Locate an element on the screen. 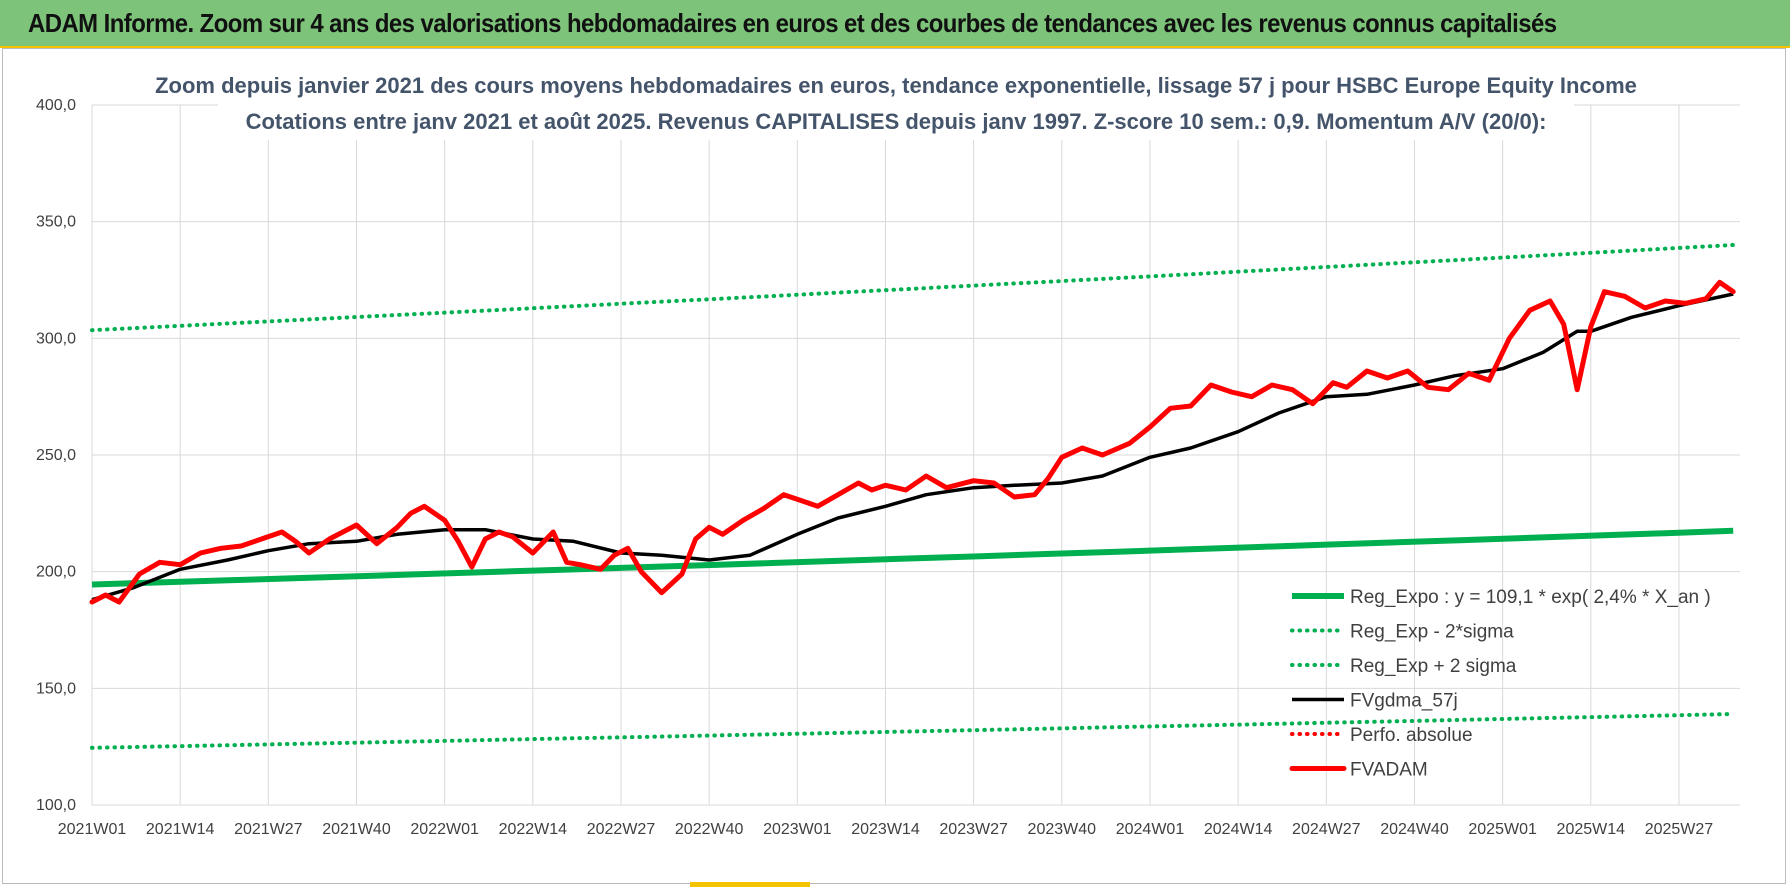 This screenshot has width=1790, height=887. y-tick-label: 400,0 is located at coordinates (56, 105).